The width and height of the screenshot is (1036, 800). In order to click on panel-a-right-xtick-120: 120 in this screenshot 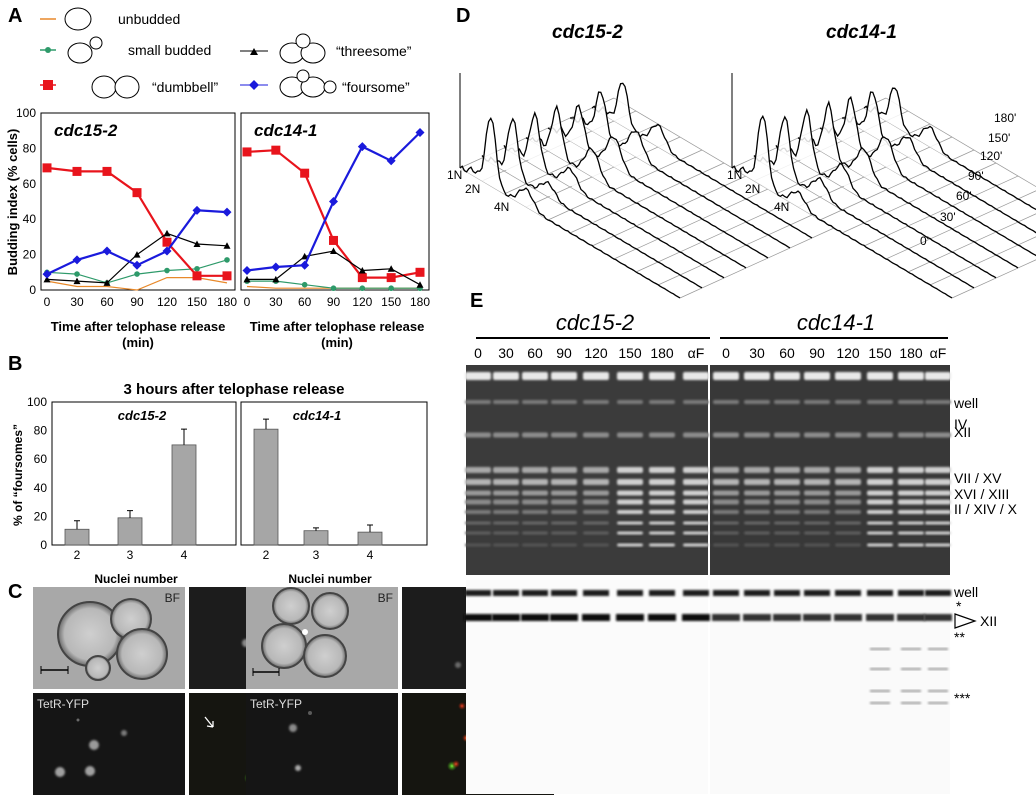, I will do `click(362, 302)`.